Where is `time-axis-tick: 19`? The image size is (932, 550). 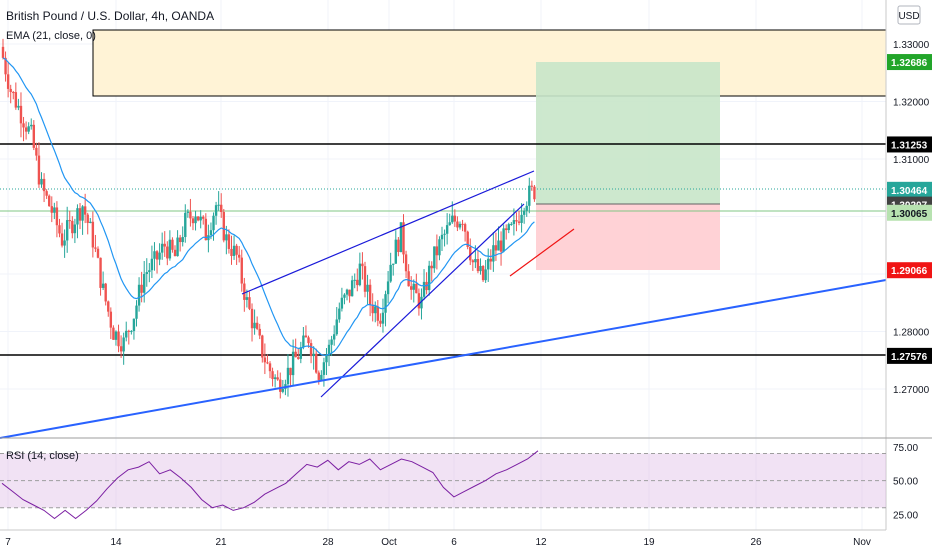 time-axis-tick: 19 is located at coordinates (649, 542).